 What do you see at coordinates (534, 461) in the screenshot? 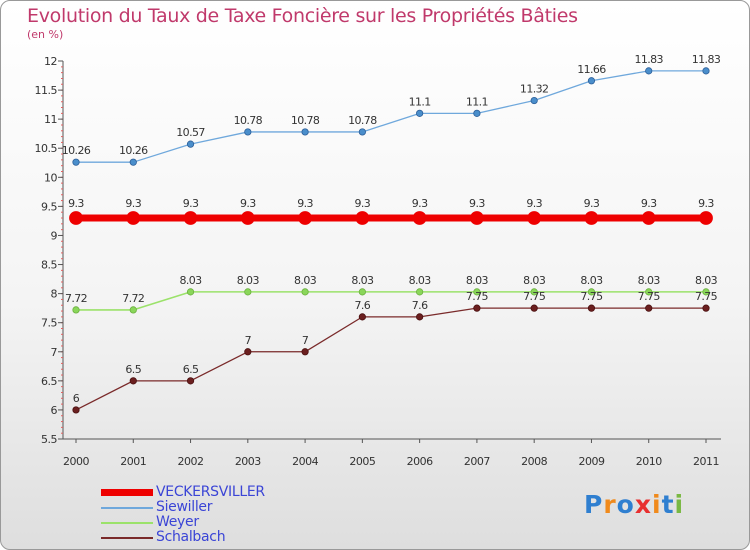
I see `x-tick-label: 2008` at bounding box center [534, 461].